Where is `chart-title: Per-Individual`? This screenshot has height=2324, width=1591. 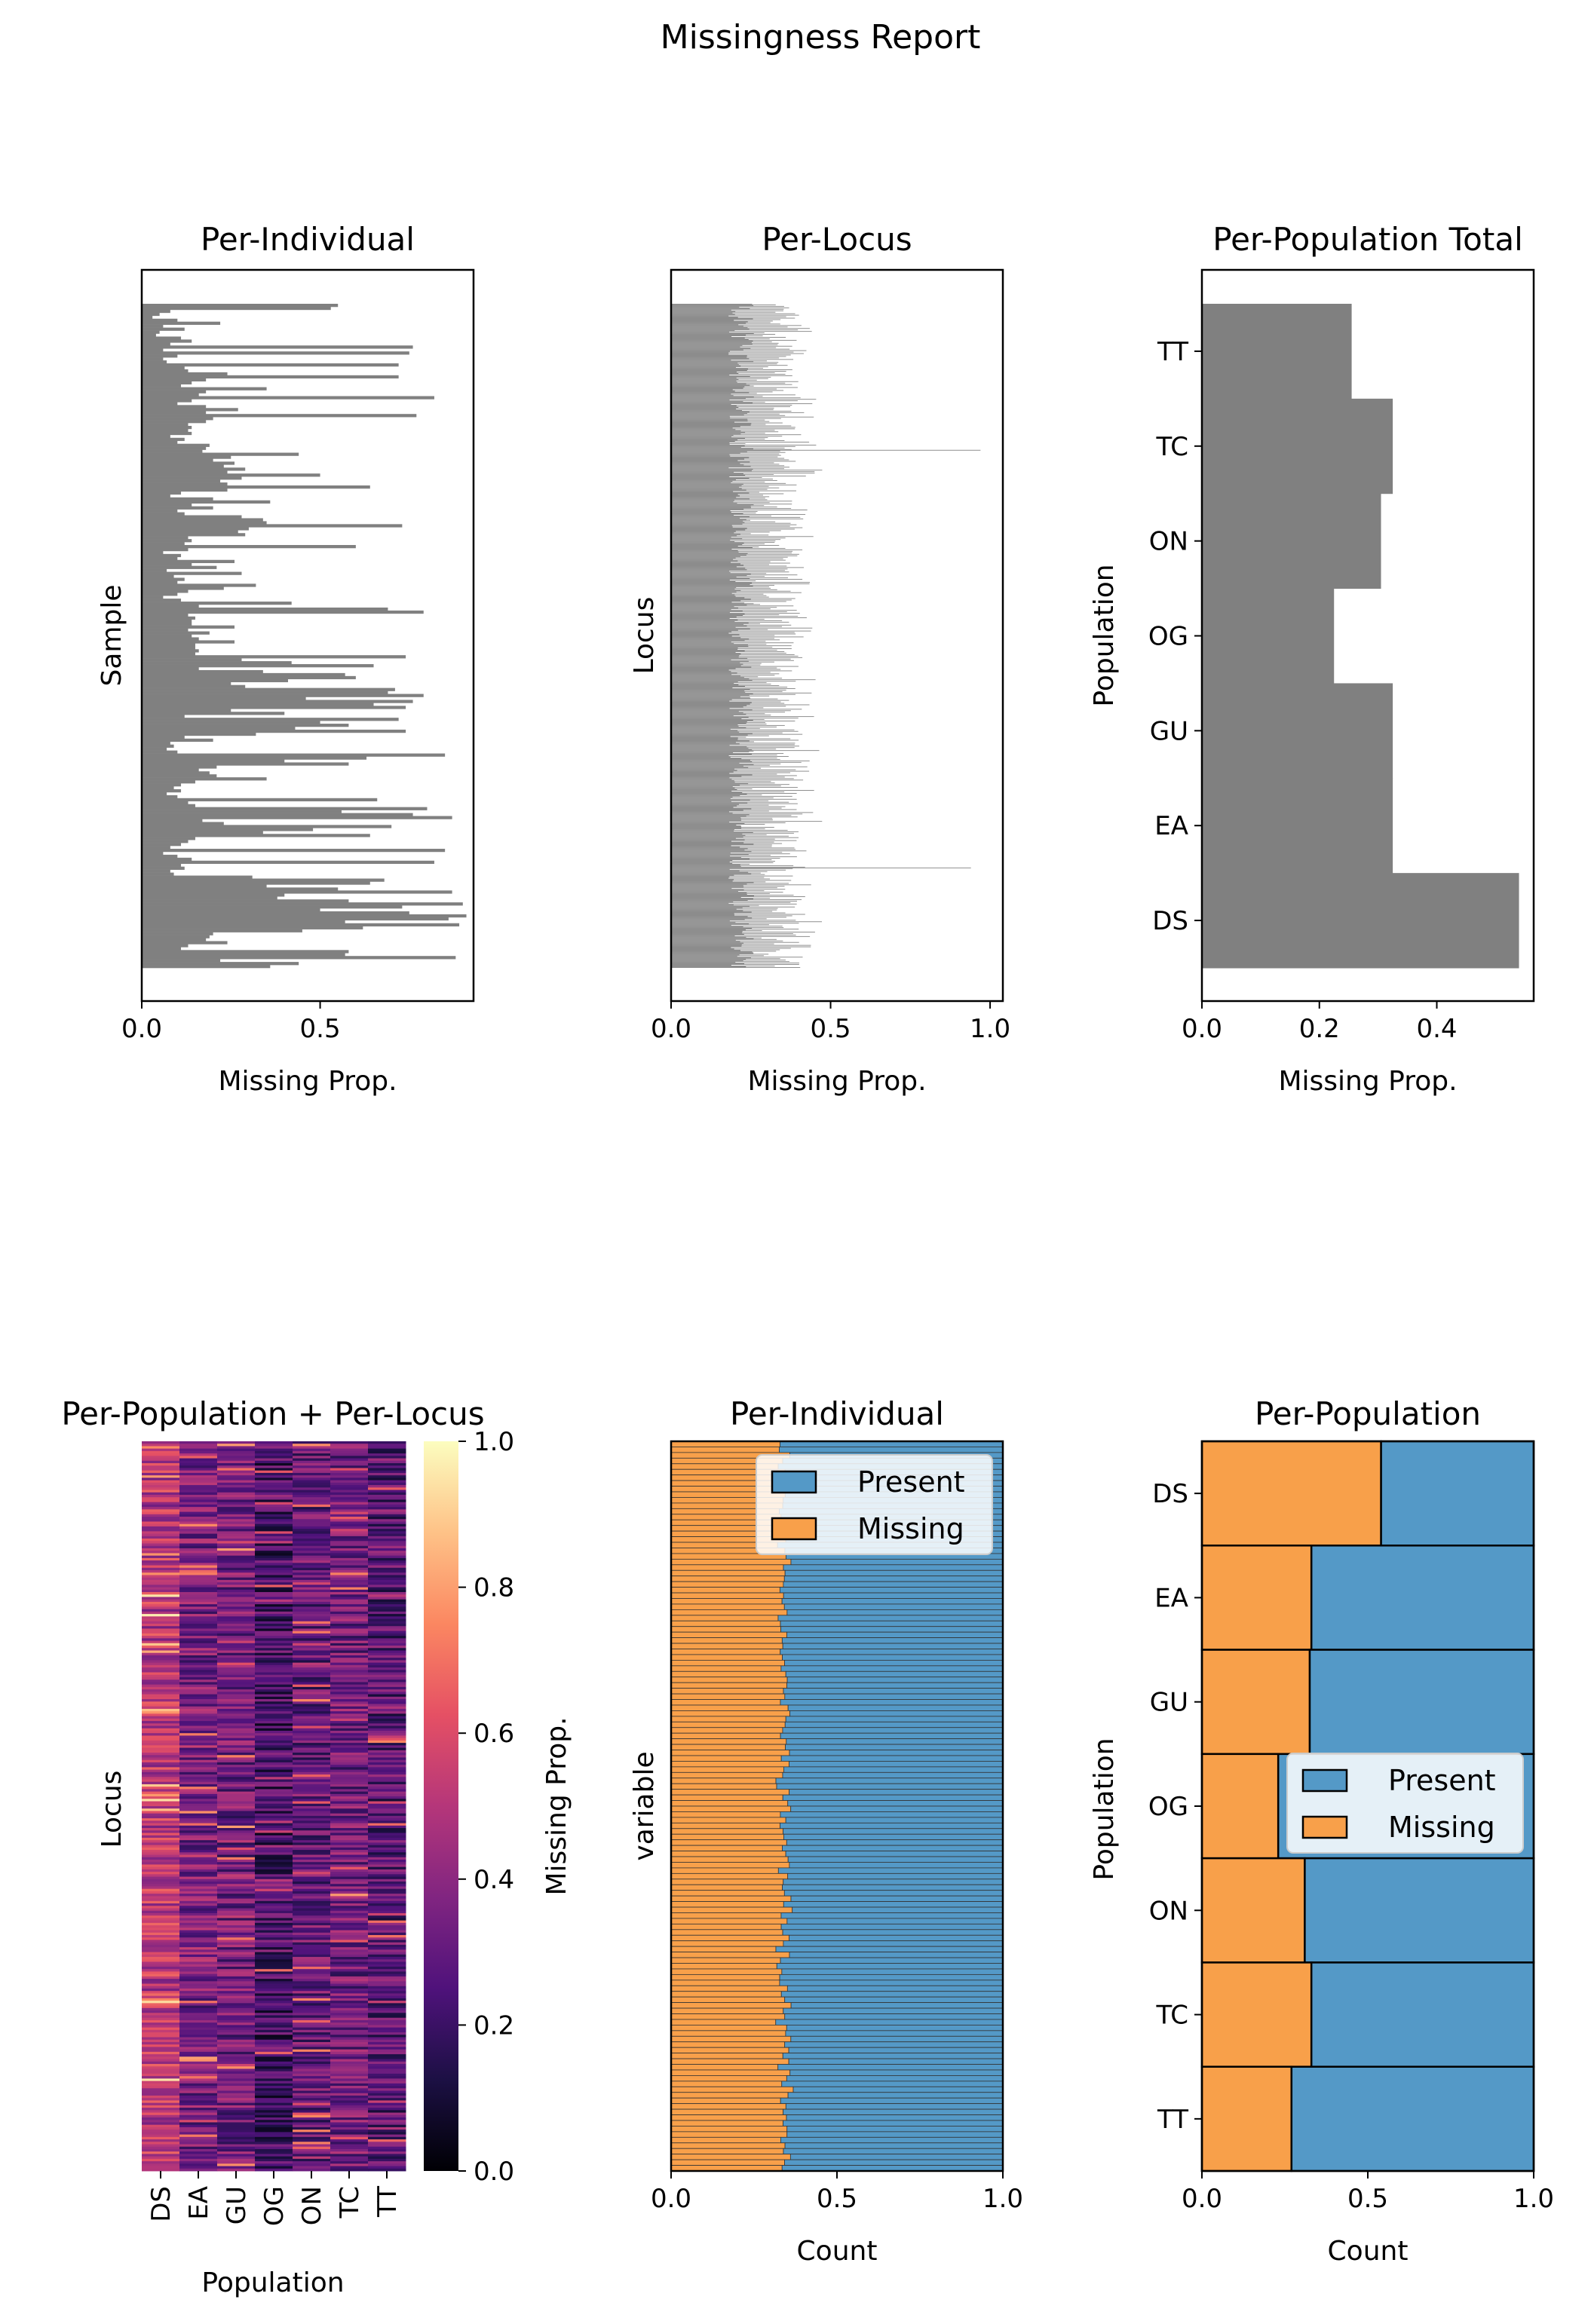
chart-title: Per-Individual is located at coordinates (308, 240).